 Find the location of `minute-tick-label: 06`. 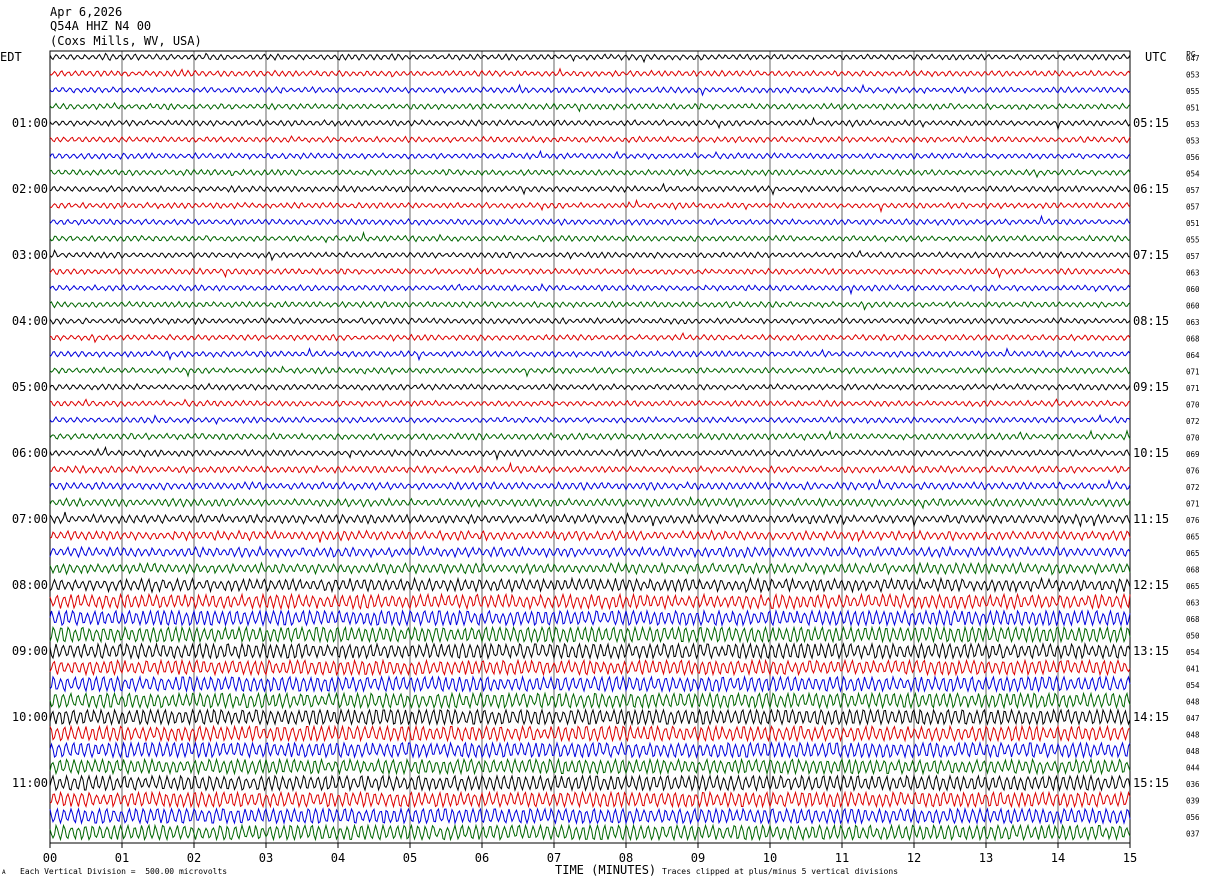

minute-tick-label: 06 is located at coordinates (482, 858).